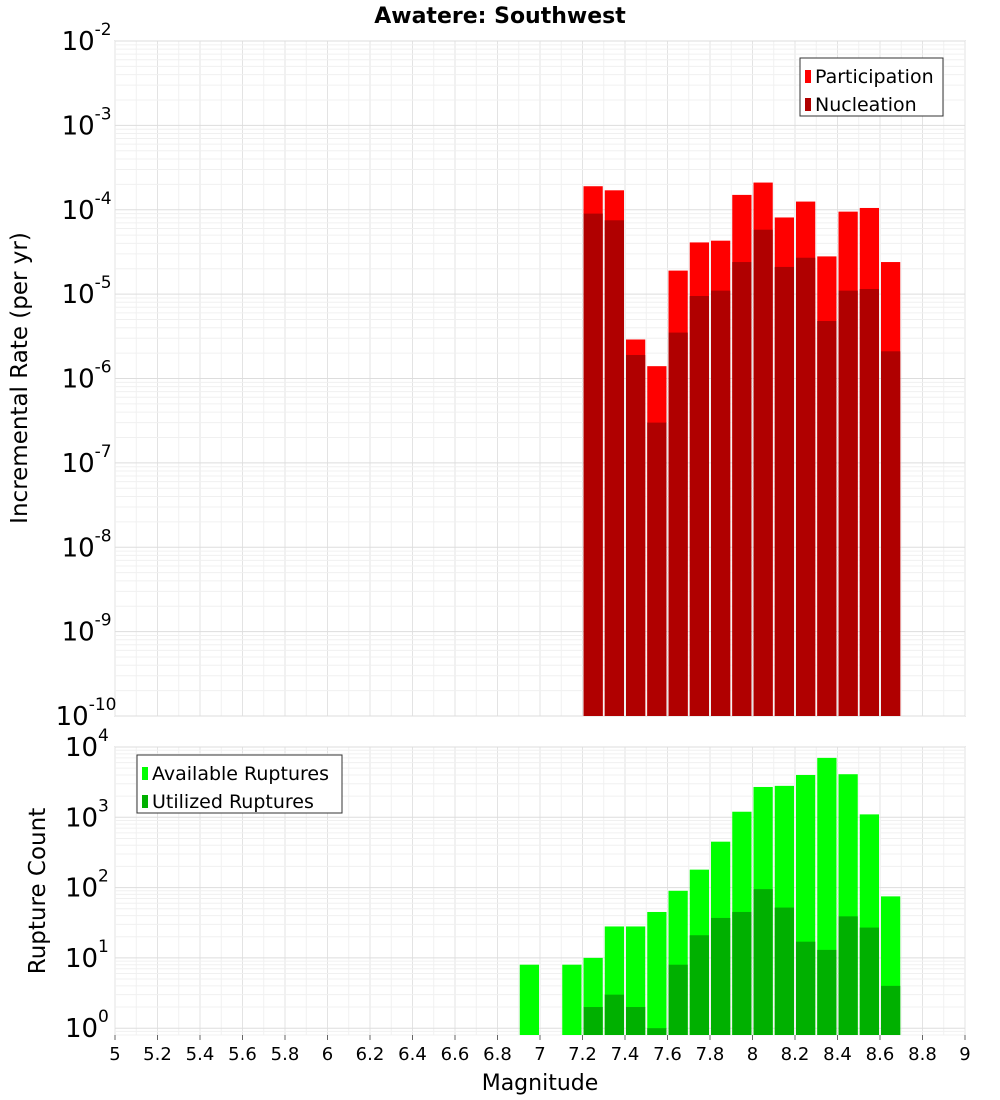  I want to click on svg-text: -4, so click(103, 199).